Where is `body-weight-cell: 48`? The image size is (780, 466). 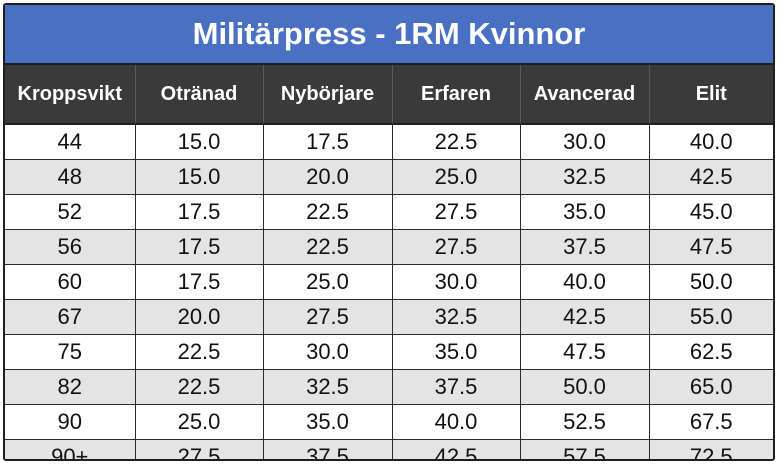
body-weight-cell: 48 is located at coordinates (70, 177).